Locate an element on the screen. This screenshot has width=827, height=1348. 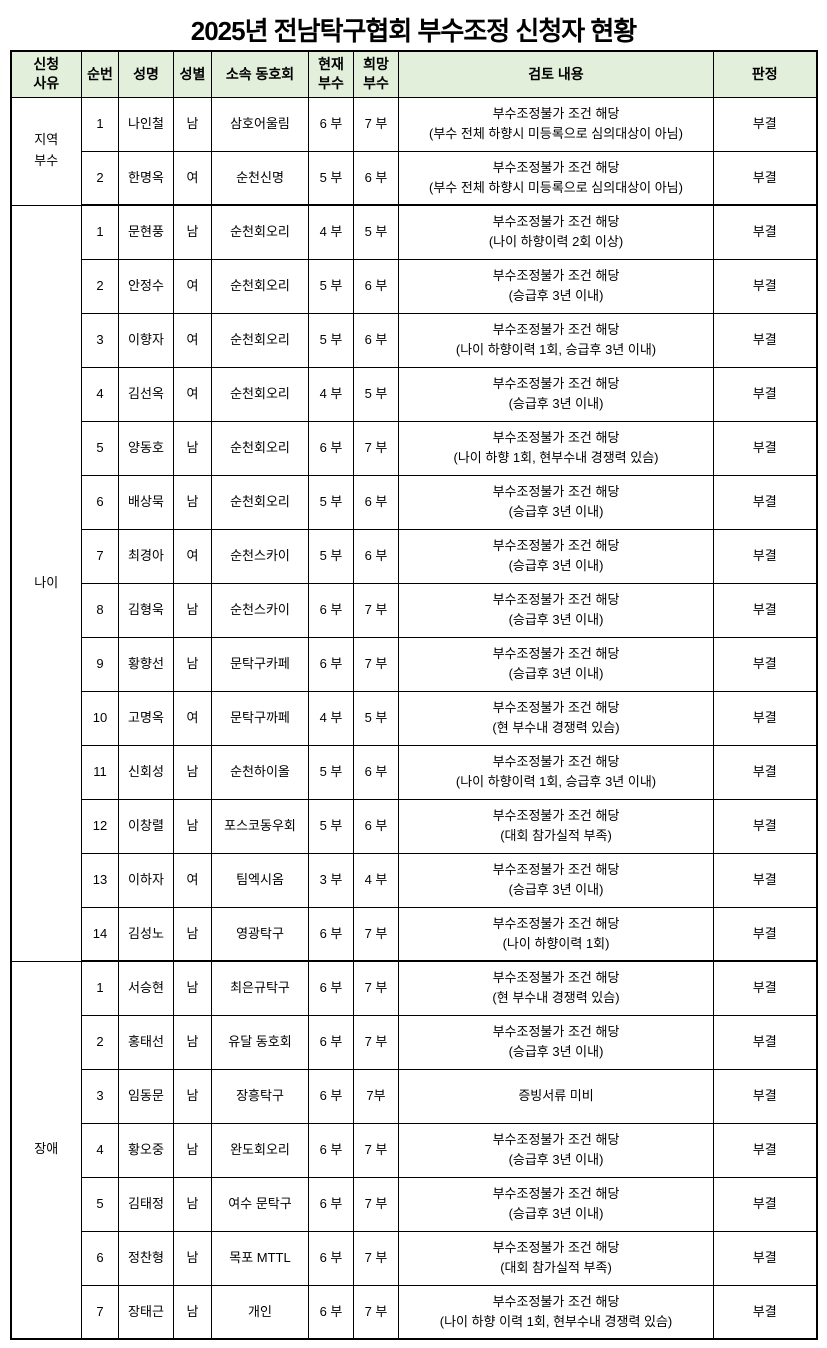
number-cell: 5 is located at coordinates (100, 448).